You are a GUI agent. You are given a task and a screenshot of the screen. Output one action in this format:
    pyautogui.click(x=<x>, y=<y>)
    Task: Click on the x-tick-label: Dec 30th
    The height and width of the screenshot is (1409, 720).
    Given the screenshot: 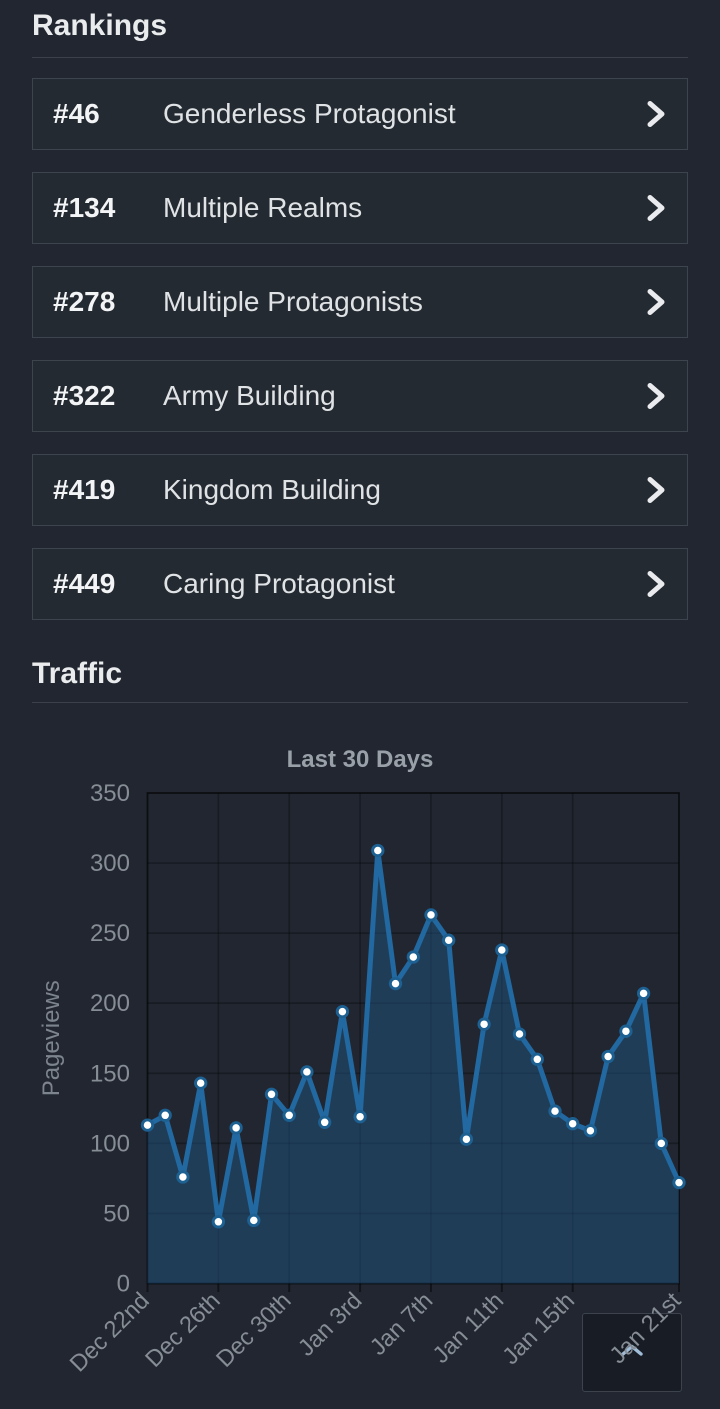 What is the action you would take?
    pyautogui.click(x=253, y=1329)
    